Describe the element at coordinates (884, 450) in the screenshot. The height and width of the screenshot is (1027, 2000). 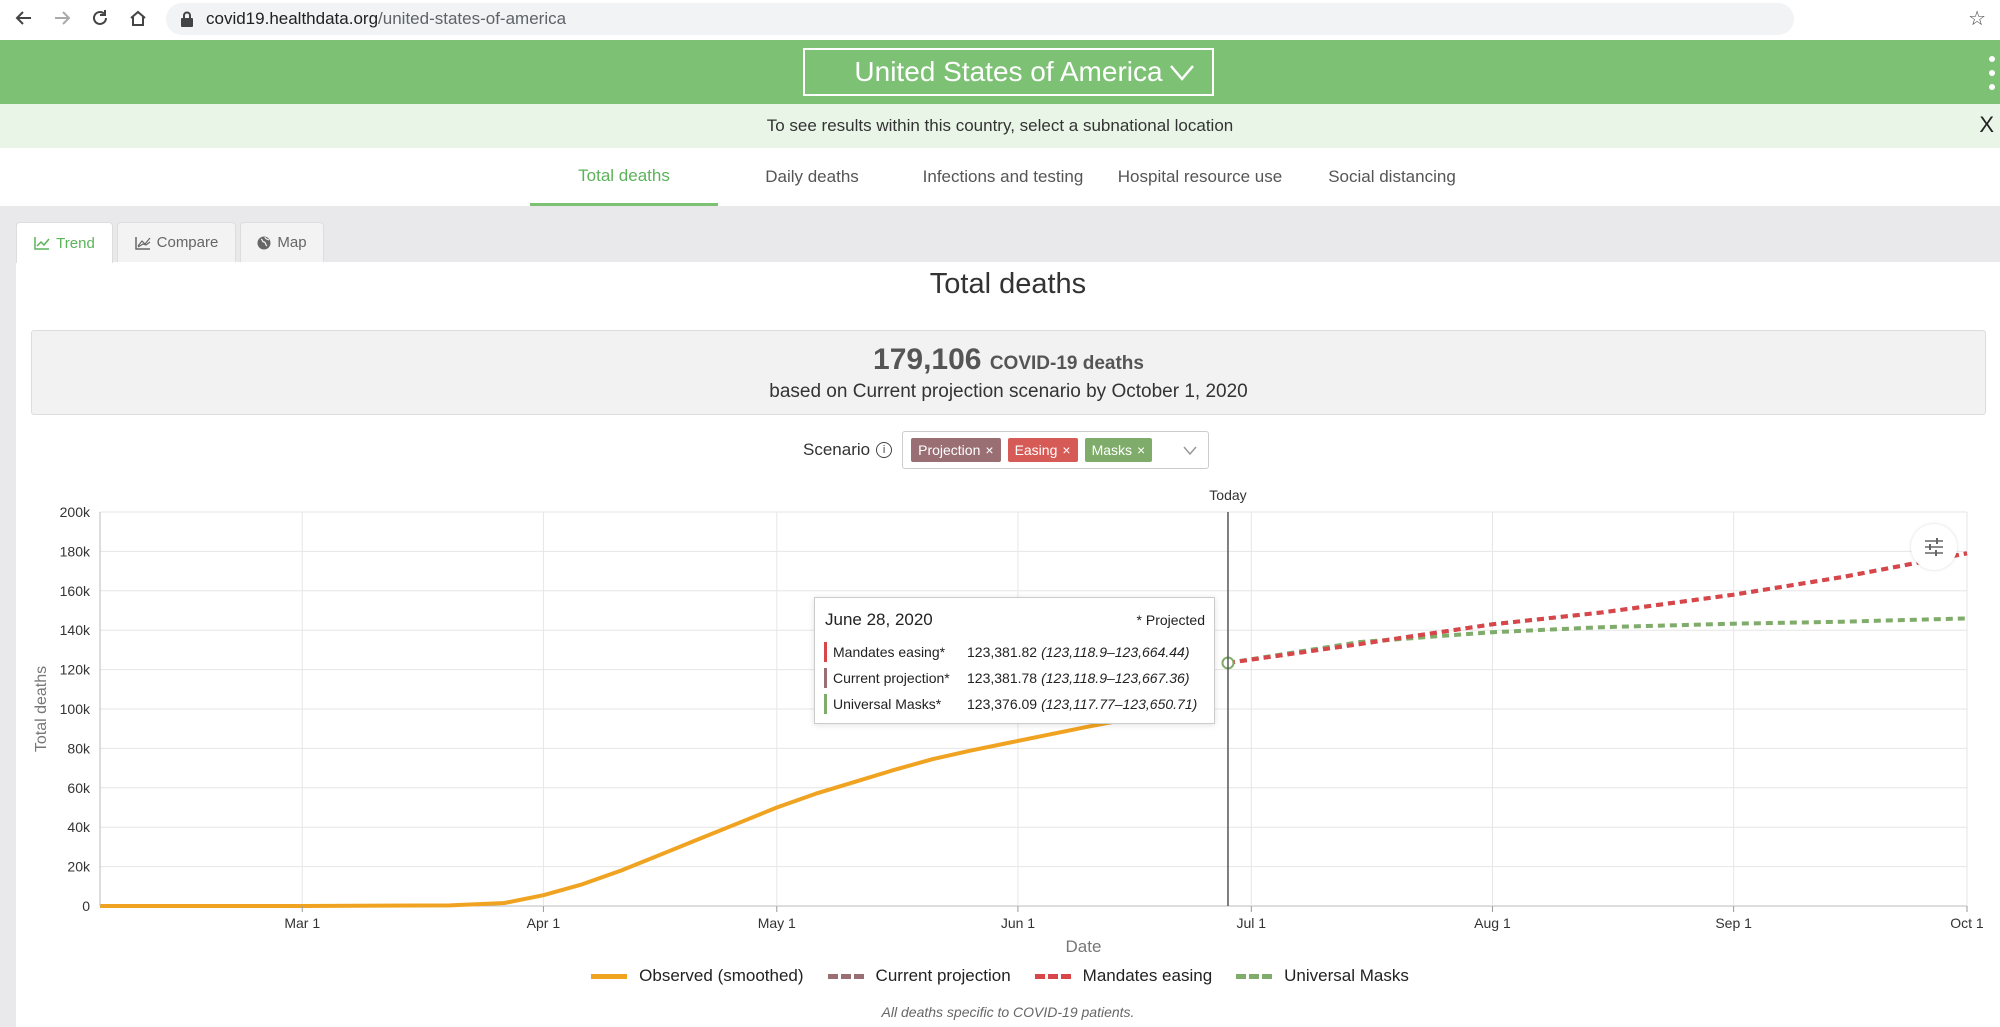
I see `info-icon: i` at that location.